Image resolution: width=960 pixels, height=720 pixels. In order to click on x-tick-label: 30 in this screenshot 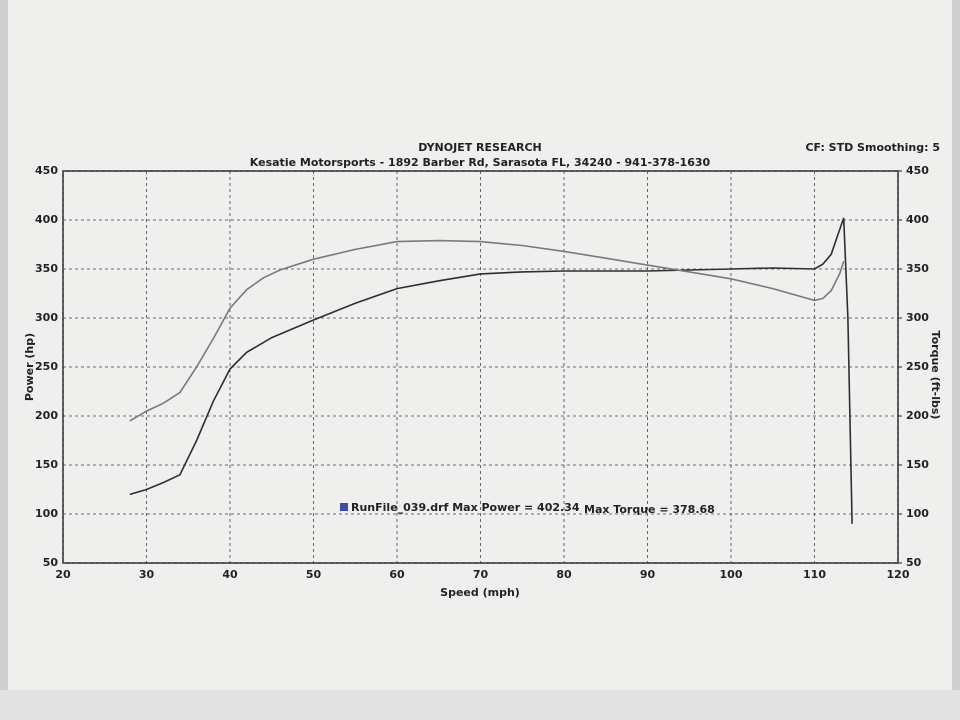, I will do `click(147, 574)`.